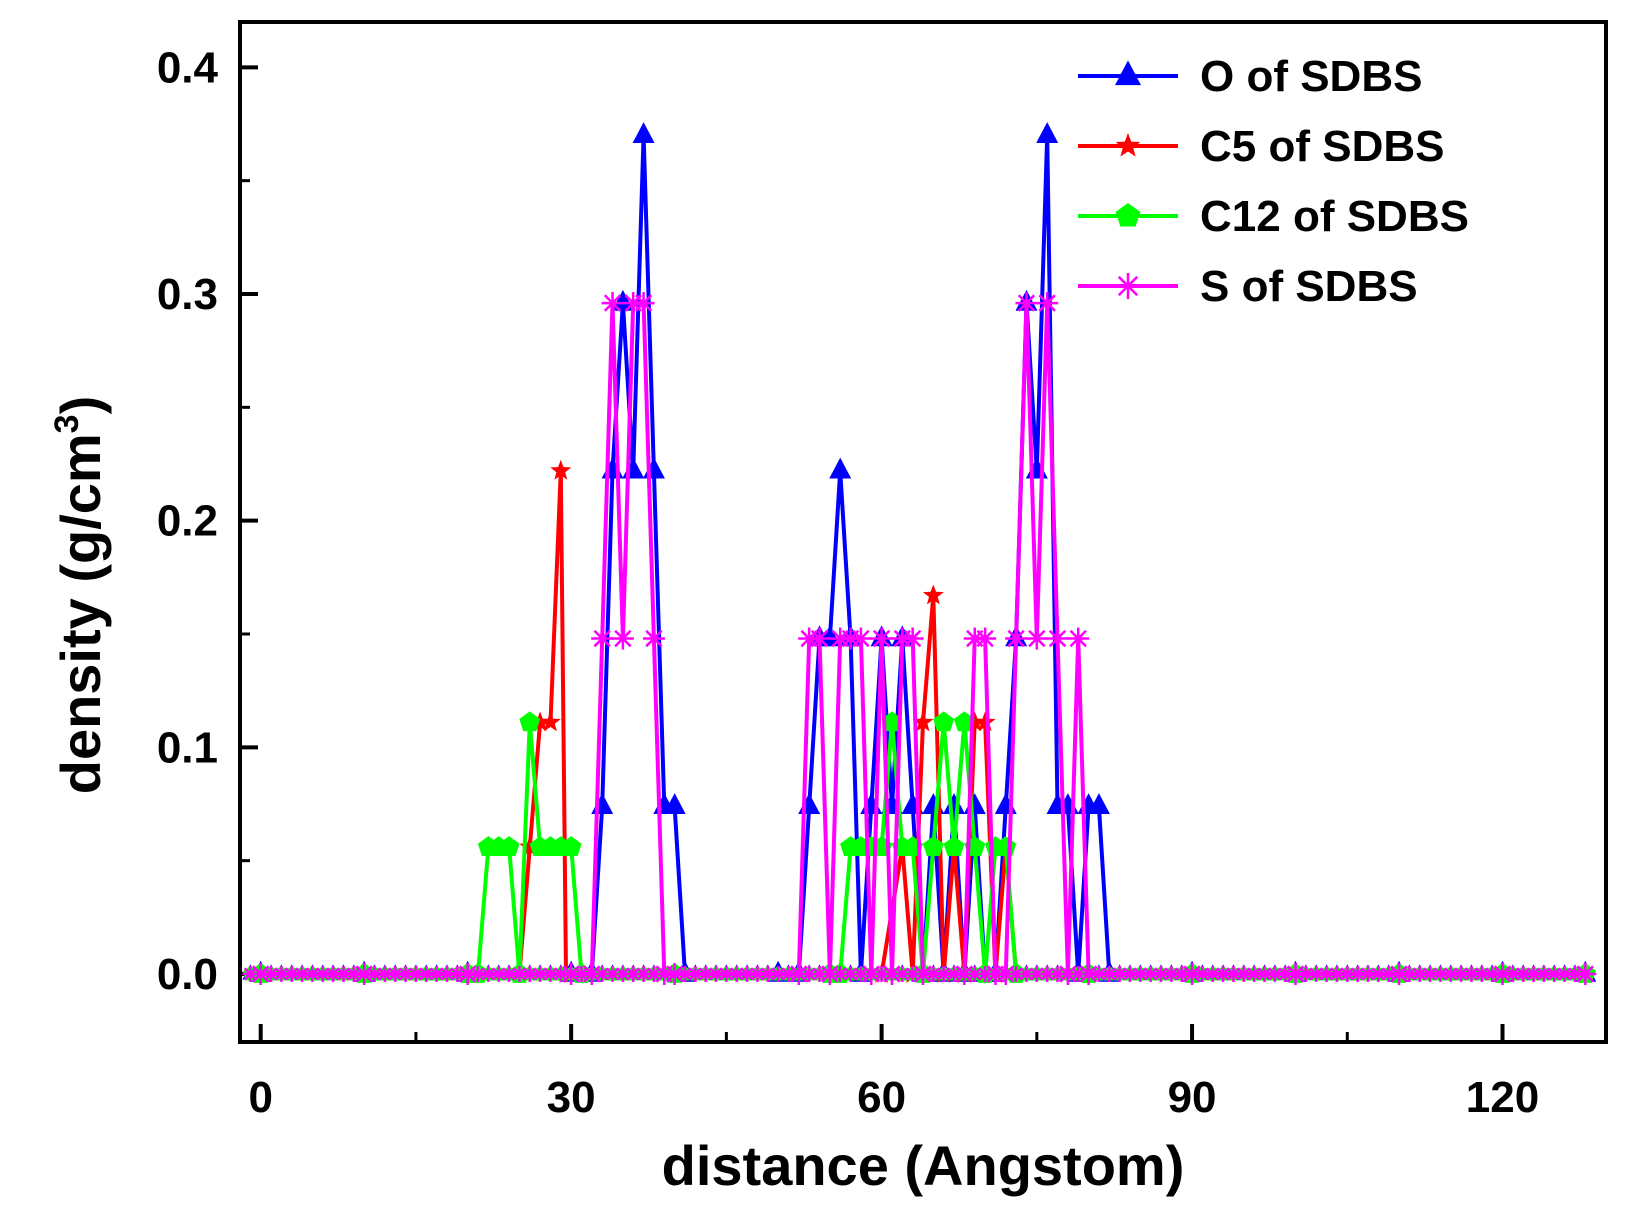  Describe the element at coordinates (1309, 286) in the screenshot. I see `legend-label: S of SDBS` at that location.